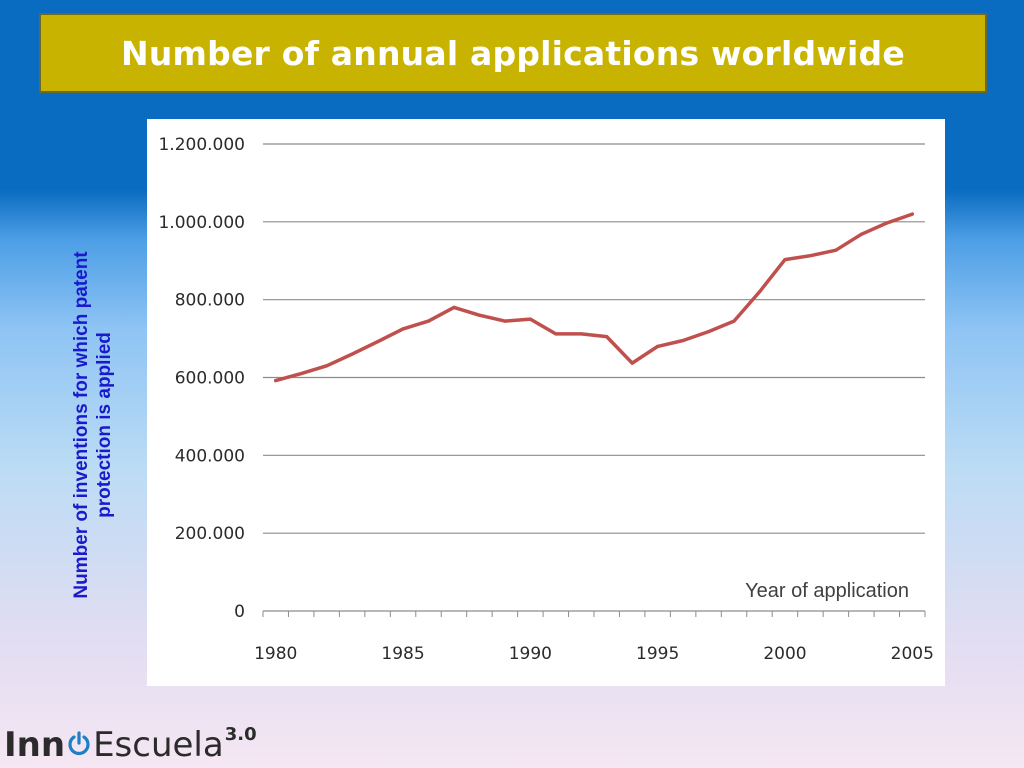  What do you see at coordinates (210, 379) in the screenshot?
I see `y-tick-label: 600.000` at bounding box center [210, 379].